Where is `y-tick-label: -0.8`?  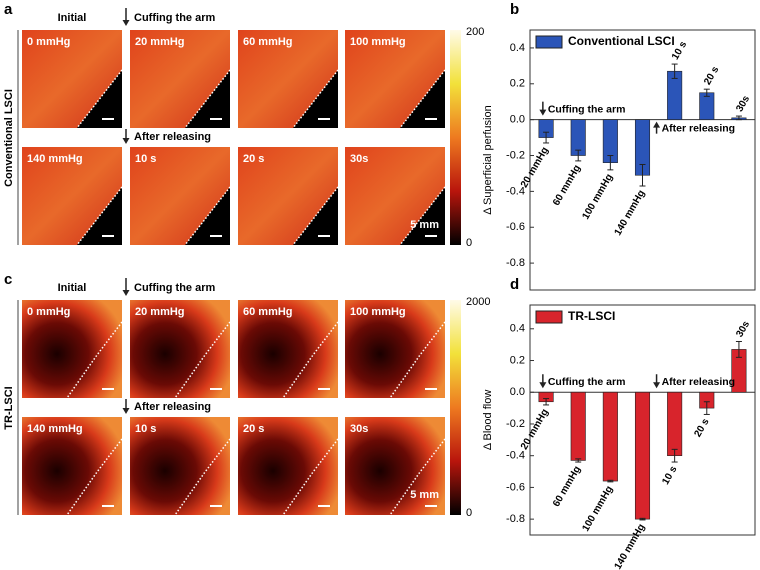 y-tick-label: -0.8 is located at coordinates (515, 263).